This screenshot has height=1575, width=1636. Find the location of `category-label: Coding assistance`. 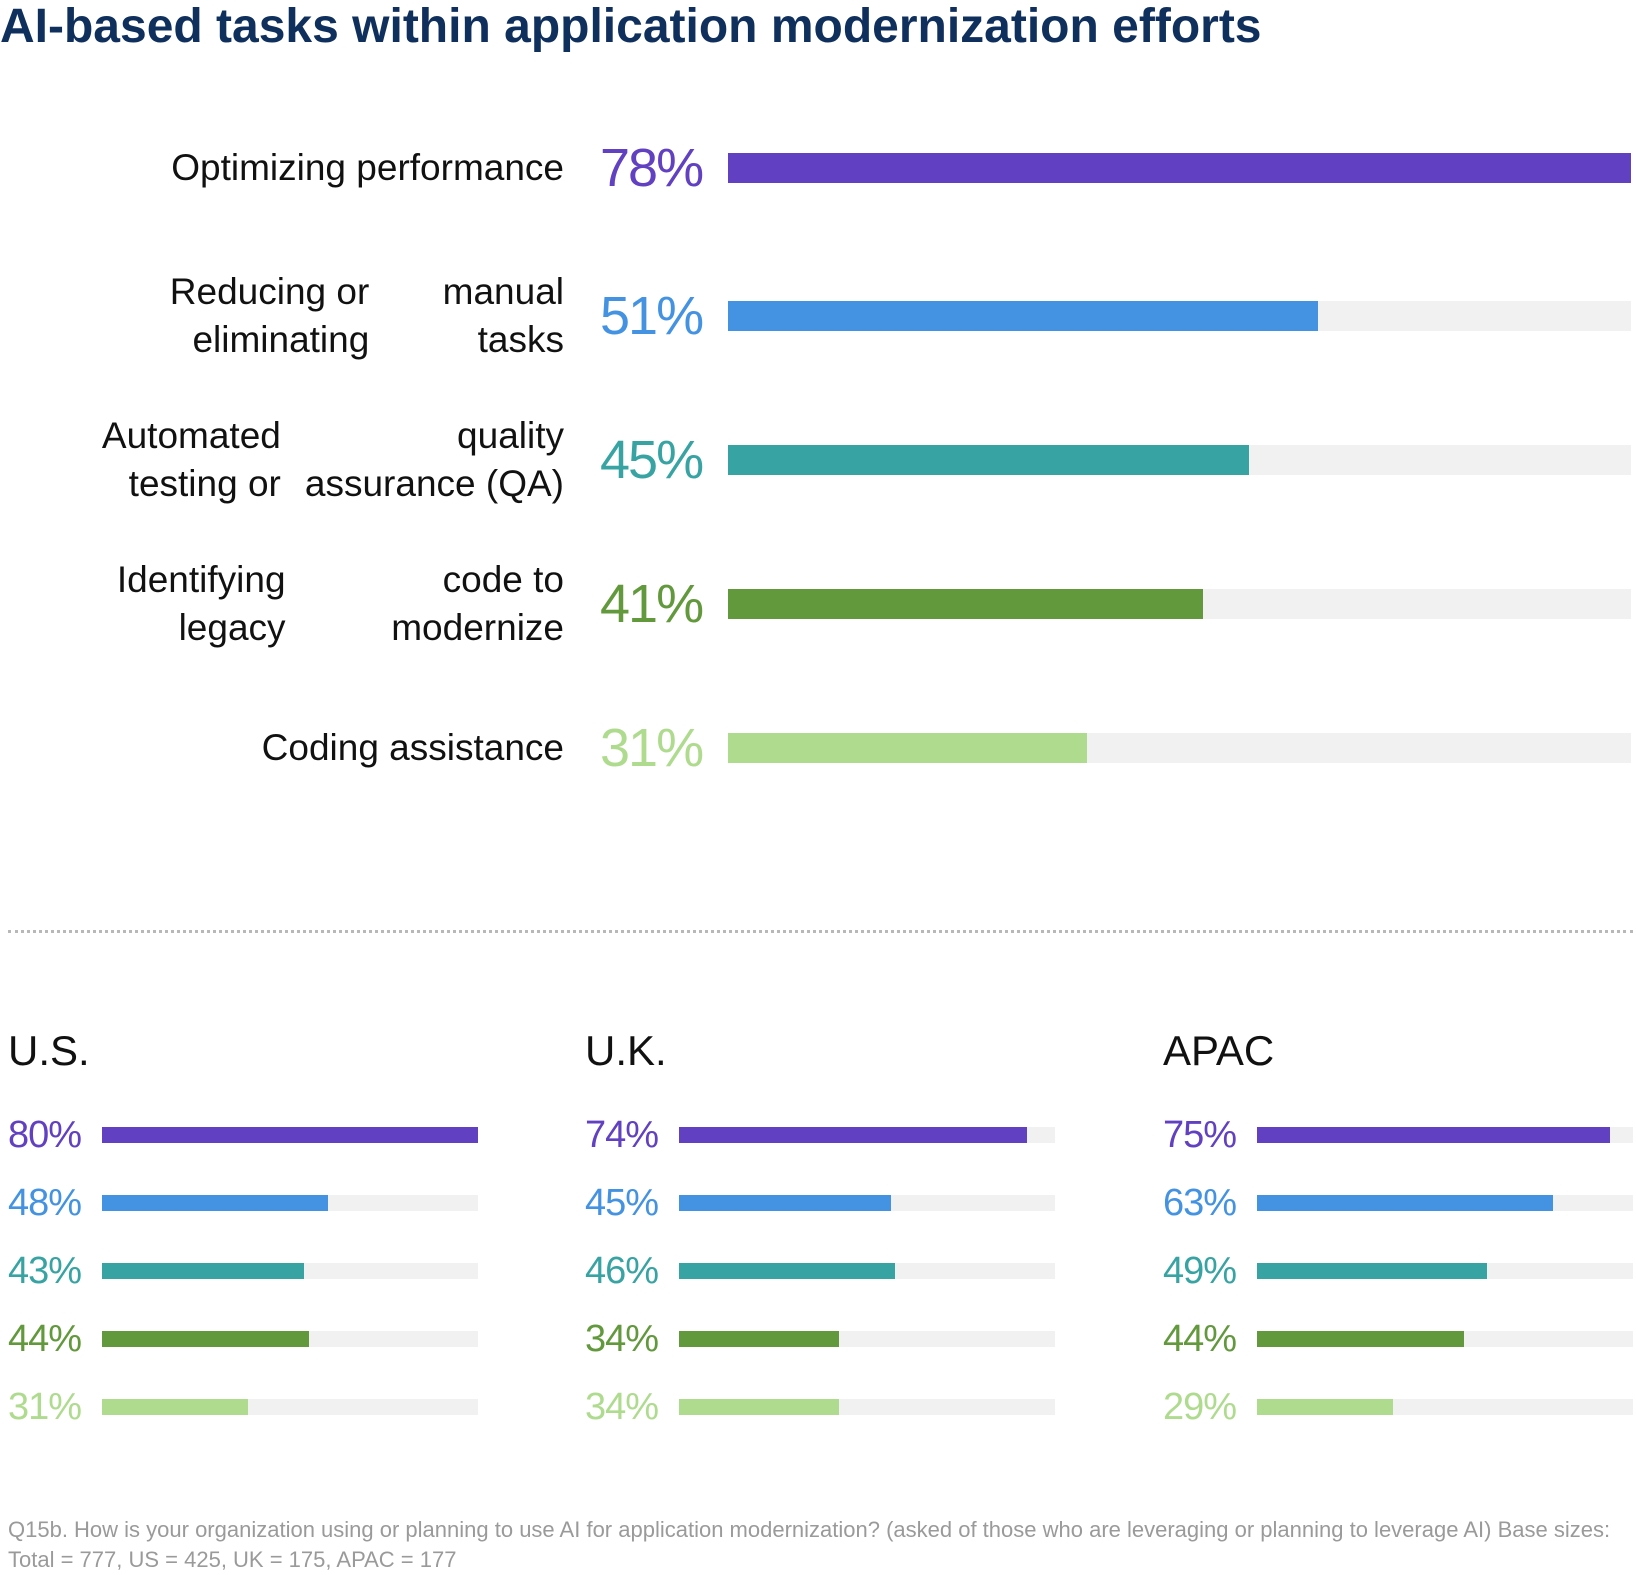

category-label: Coding assistance is located at coordinates (294, 748).